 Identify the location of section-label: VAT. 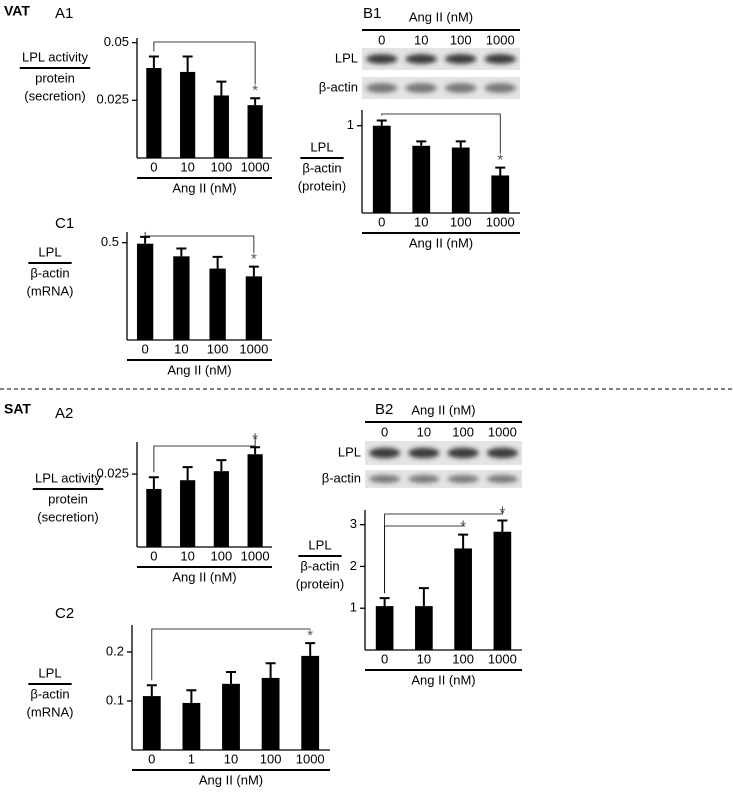
(17, 11).